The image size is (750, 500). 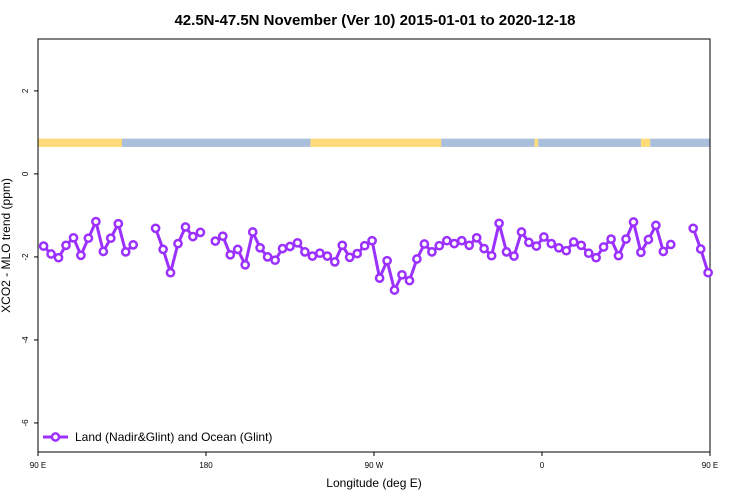 What do you see at coordinates (206, 465) in the screenshot?
I see `x-tick-label: 180` at bounding box center [206, 465].